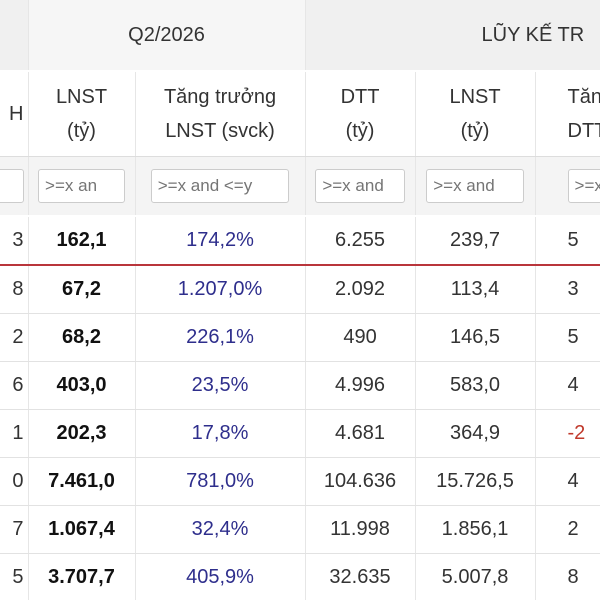 The height and width of the screenshot is (600, 600). Describe the element at coordinates (360, 529) in the screenshot. I see `cell: 11.998` at that location.